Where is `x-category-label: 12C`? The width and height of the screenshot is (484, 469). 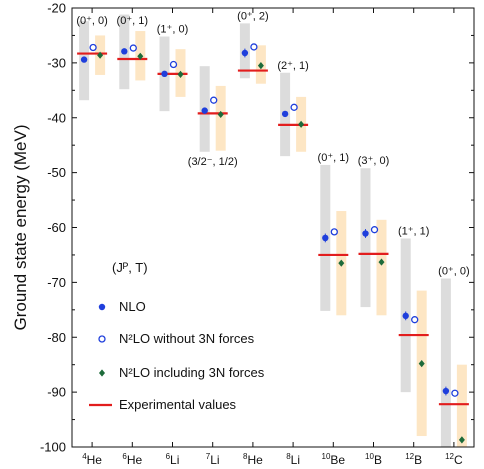 x-category-label: 12C is located at coordinates (454, 459).